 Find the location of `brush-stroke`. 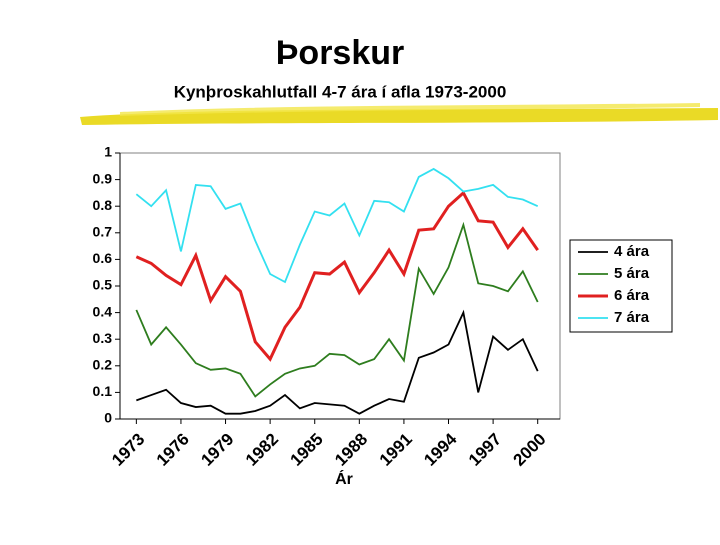

brush-stroke is located at coordinates (410, 109).